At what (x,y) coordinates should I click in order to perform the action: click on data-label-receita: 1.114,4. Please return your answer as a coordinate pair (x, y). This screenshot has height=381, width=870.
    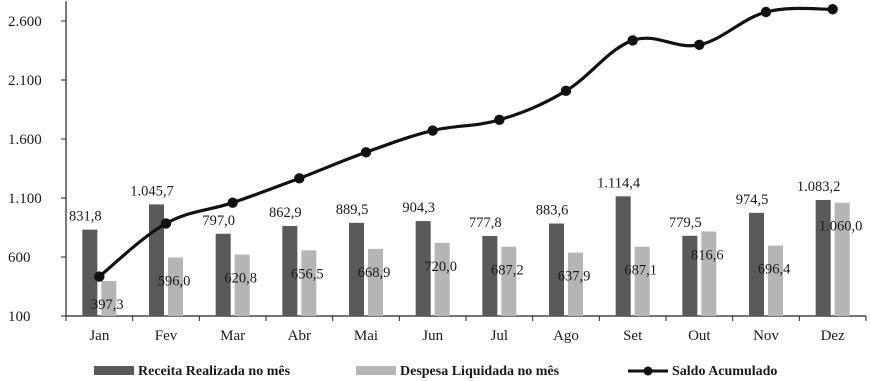
    Looking at the image, I should click on (619, 183).